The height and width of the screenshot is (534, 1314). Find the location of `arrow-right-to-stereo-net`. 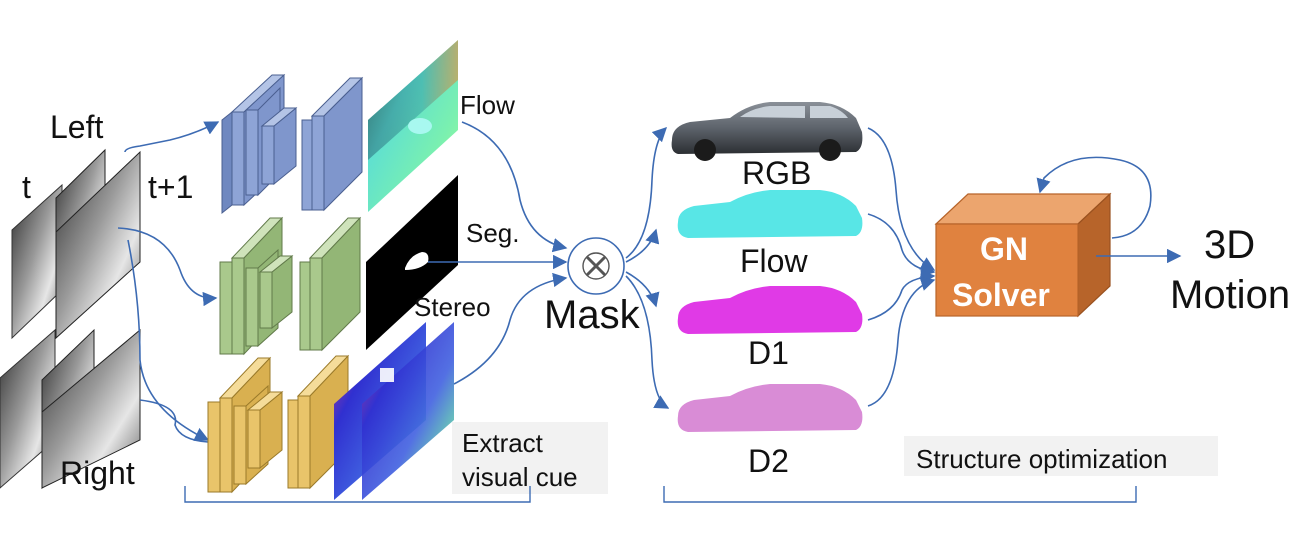

arrow-right-to-stereo-net is located at coordinates (174, 421).